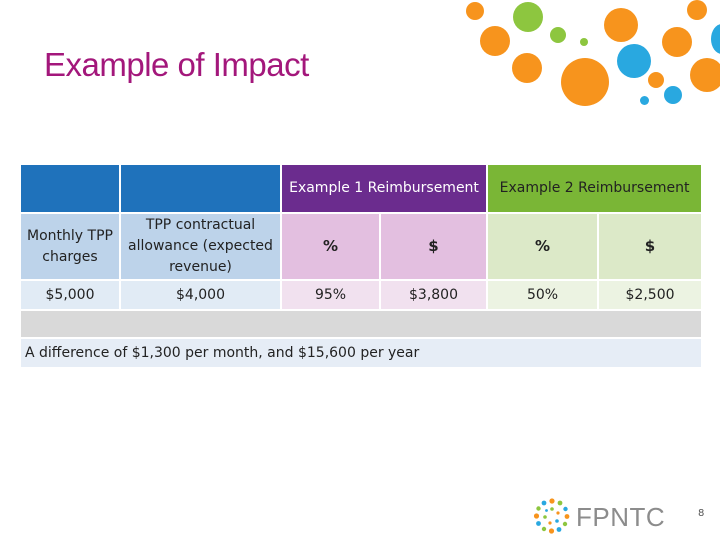 The image size is (720, 540). Describe the element at coordinates (70, 246) in the screenshot. I see `monthly-charges-label: Monthly TPP charges` at that location.